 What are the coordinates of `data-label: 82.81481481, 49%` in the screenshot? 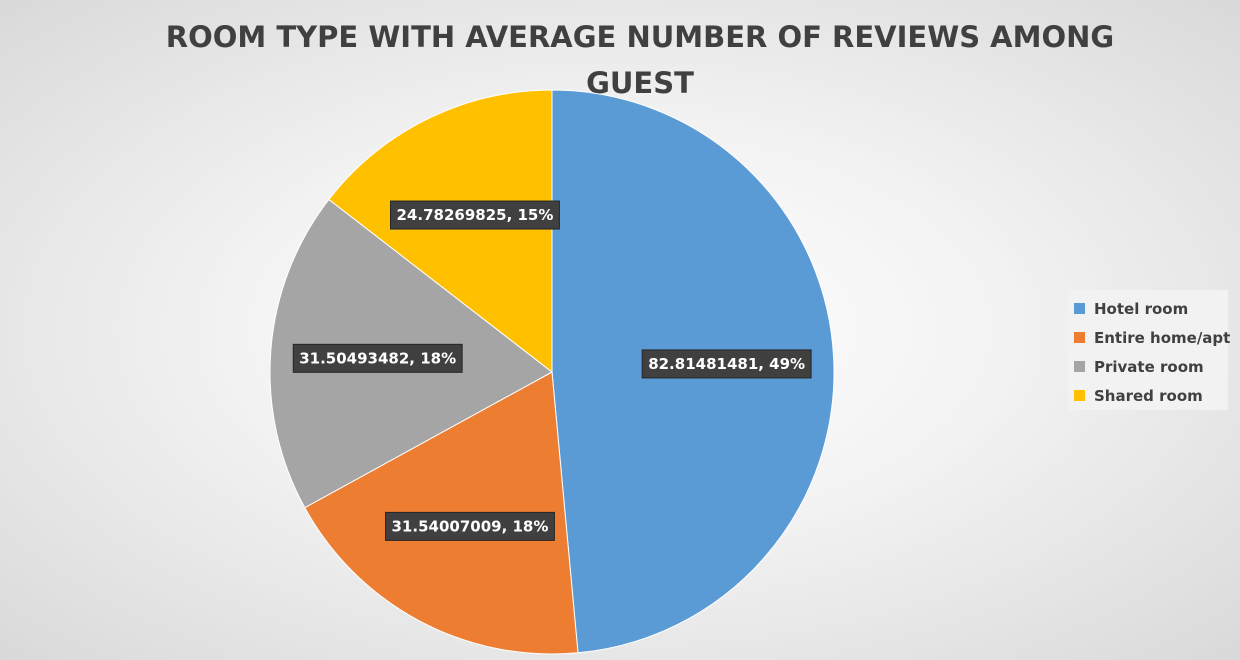 It's located at (726, 364).